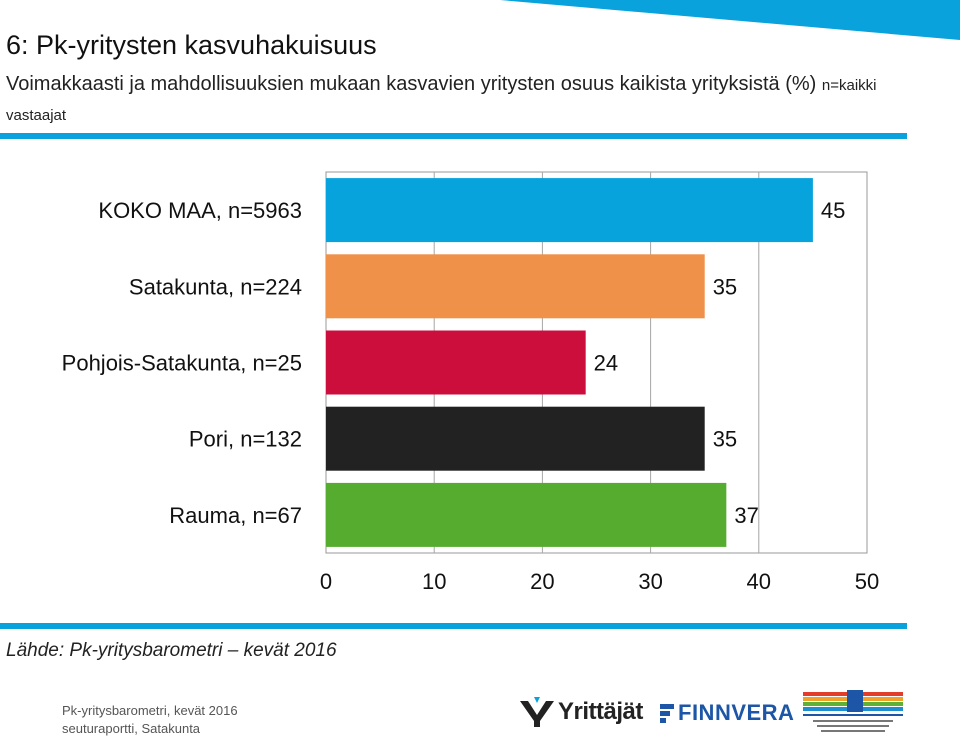 This screenshot has height=738, width=960. Describe the element at coordinates (537, 712) in the screenshot. I see `yrittajat-mark-icon` at that location.